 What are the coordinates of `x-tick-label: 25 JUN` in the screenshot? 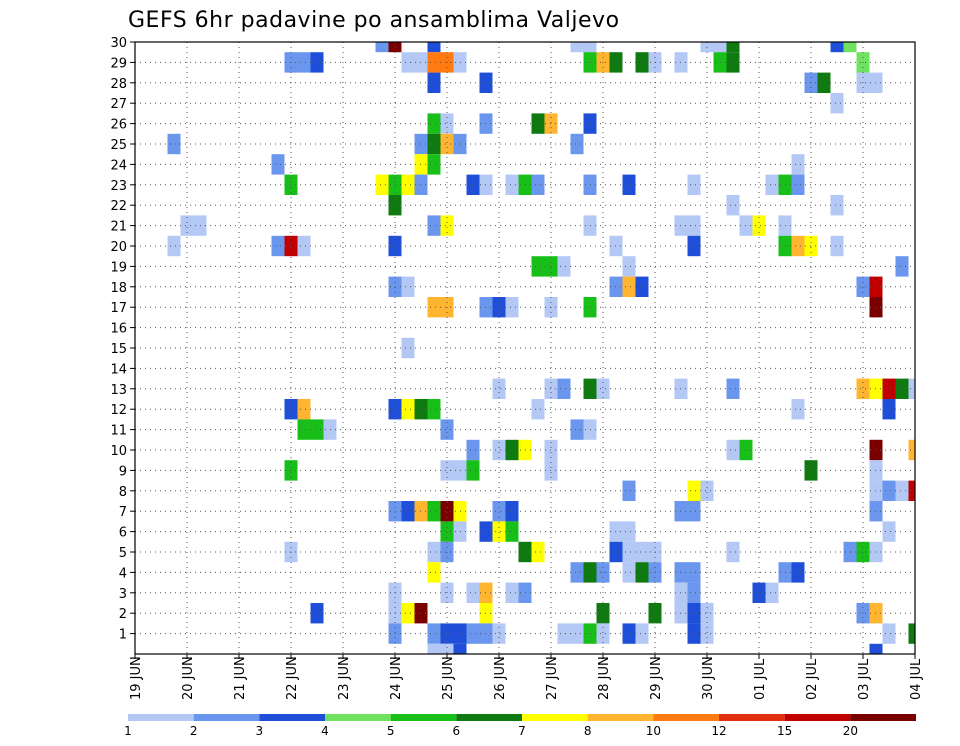 It's located at (448, 678).